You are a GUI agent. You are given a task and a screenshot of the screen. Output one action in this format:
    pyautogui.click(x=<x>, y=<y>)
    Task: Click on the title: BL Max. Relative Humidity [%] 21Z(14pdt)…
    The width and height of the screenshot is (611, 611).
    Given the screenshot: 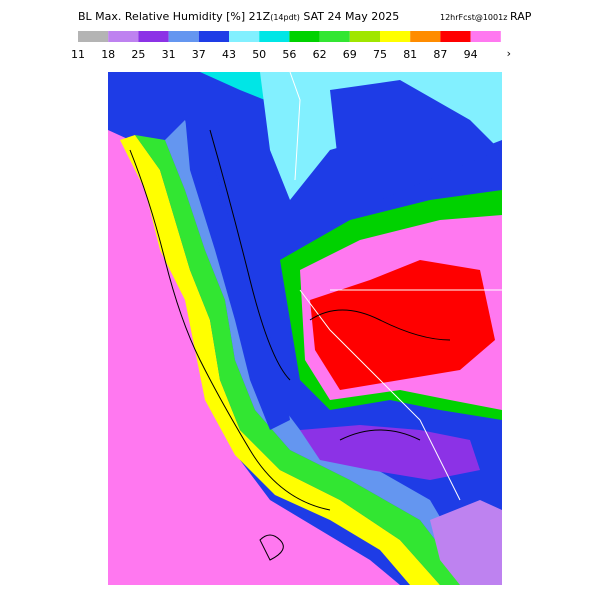 What is the action you would take?
    pyautogui.click(x=238, y=16)
    